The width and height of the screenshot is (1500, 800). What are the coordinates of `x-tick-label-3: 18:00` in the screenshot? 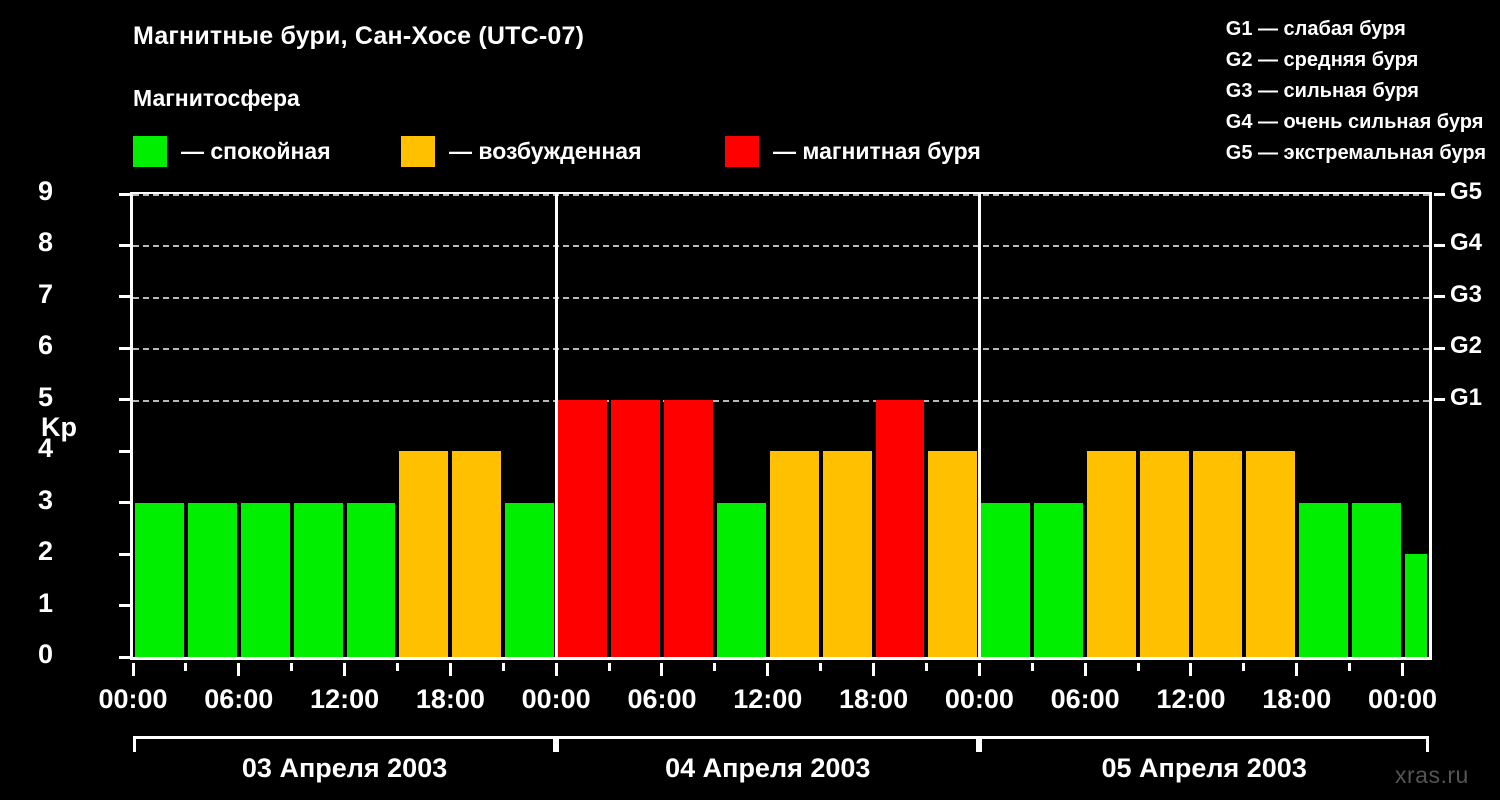 It's located at (450, 699).